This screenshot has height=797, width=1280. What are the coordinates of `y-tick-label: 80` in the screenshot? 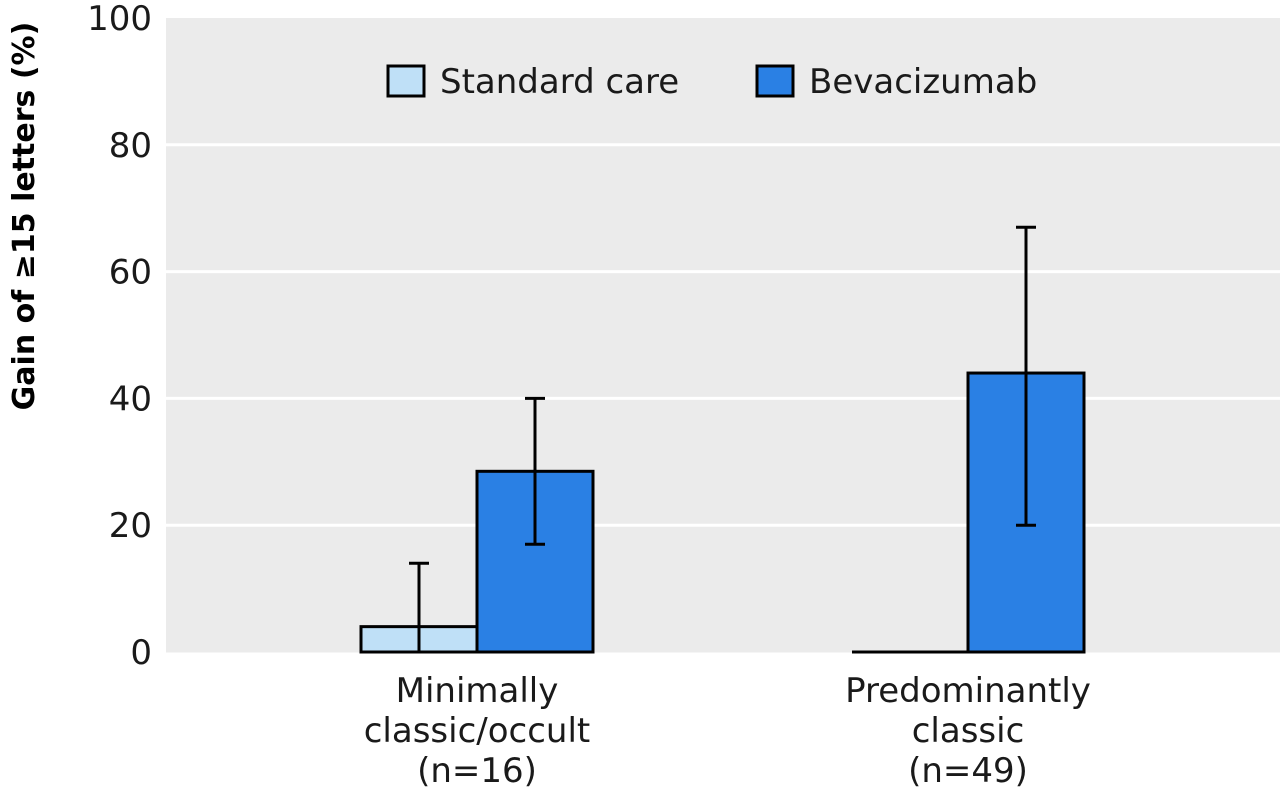 It's located at (130, 146).